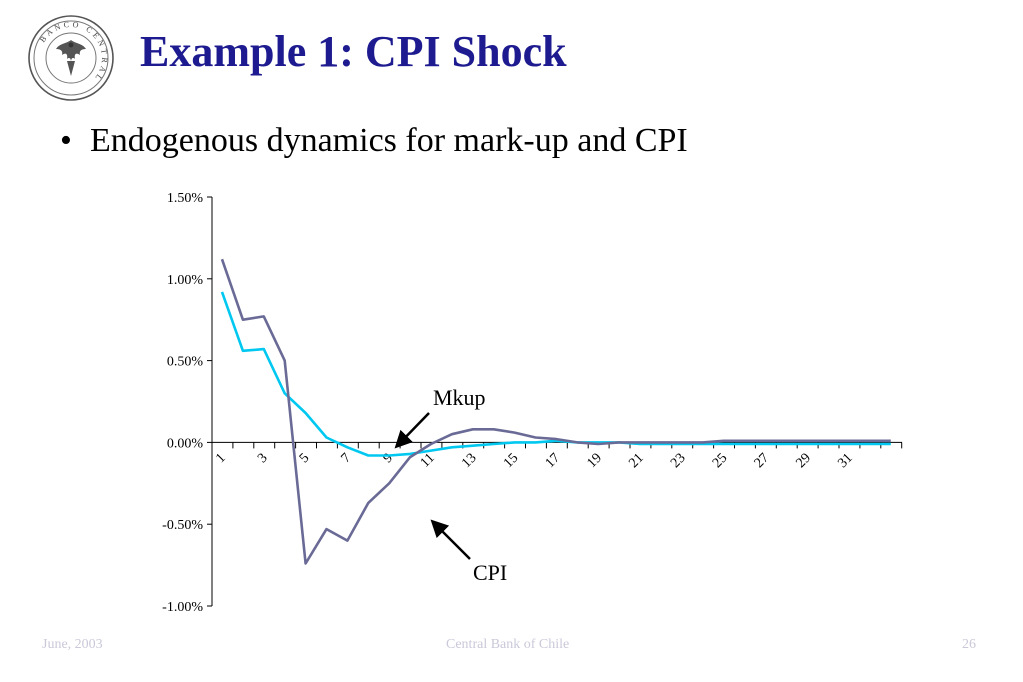 This screenshot has width=1023, height=682. I want to click on x-tick-label: 3, so click(263, 459).